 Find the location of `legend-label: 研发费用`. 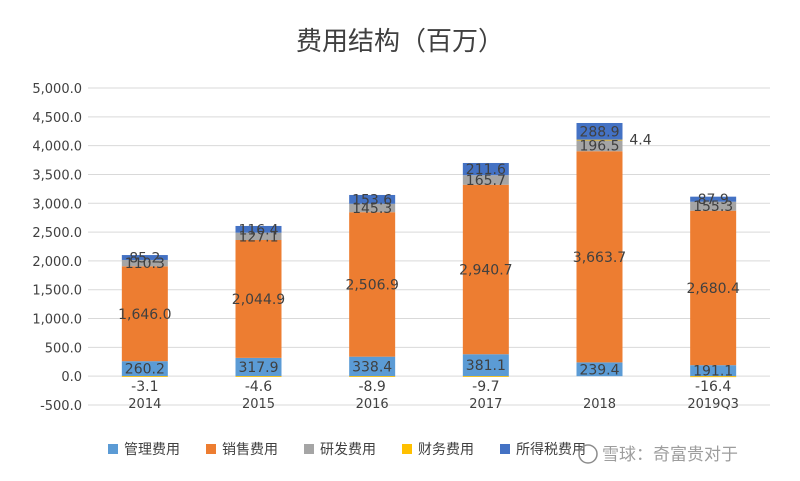

legend-label: 研发费用 is located at coordinates (348, 450).